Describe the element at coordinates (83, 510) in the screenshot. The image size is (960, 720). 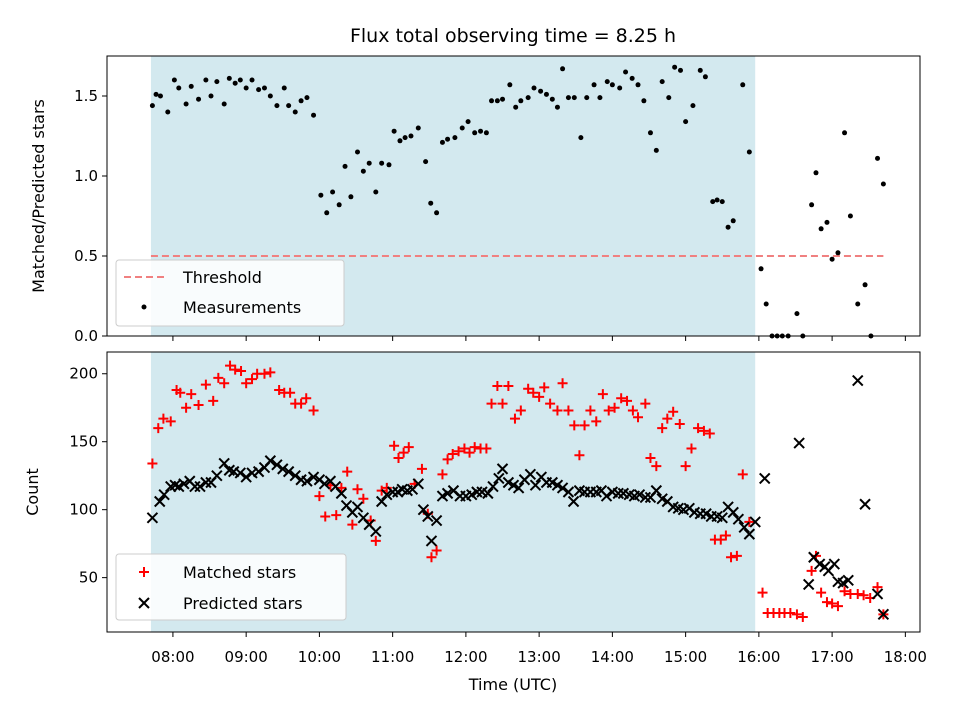
I see `bottom-y-tick-label: 100` at that location.